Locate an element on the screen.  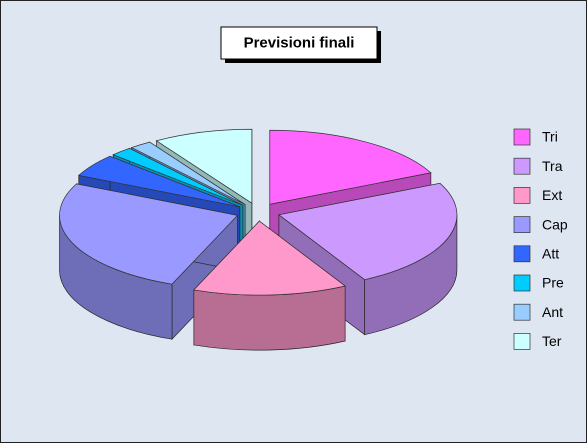
slice-side is located at coordinates (269, 318).